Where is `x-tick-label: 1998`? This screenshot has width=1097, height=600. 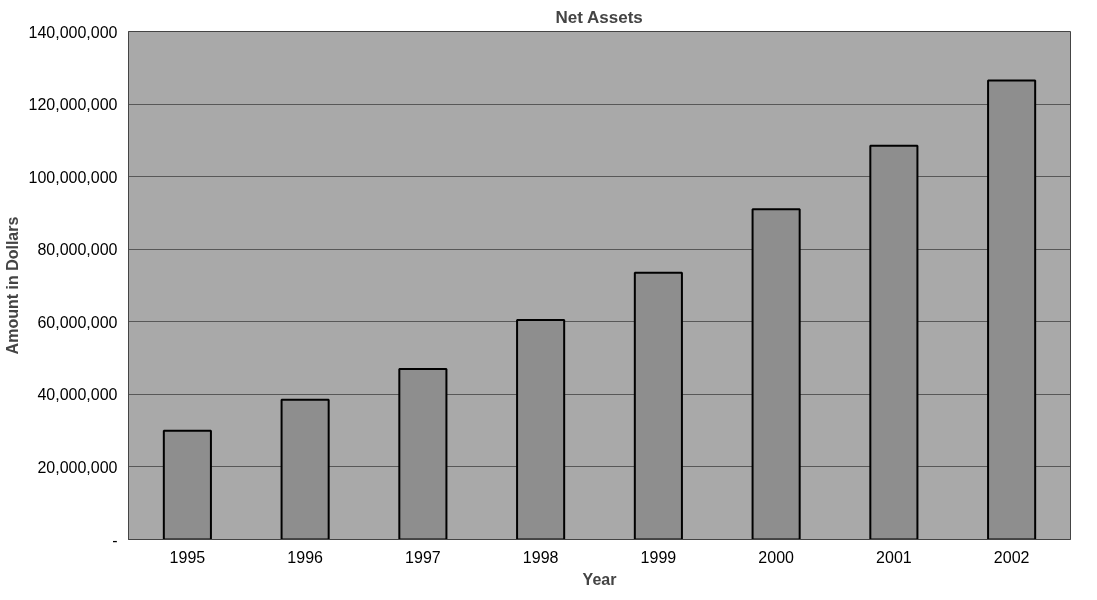
x-tick-label: 1998 is located at coordinates (540, 557).